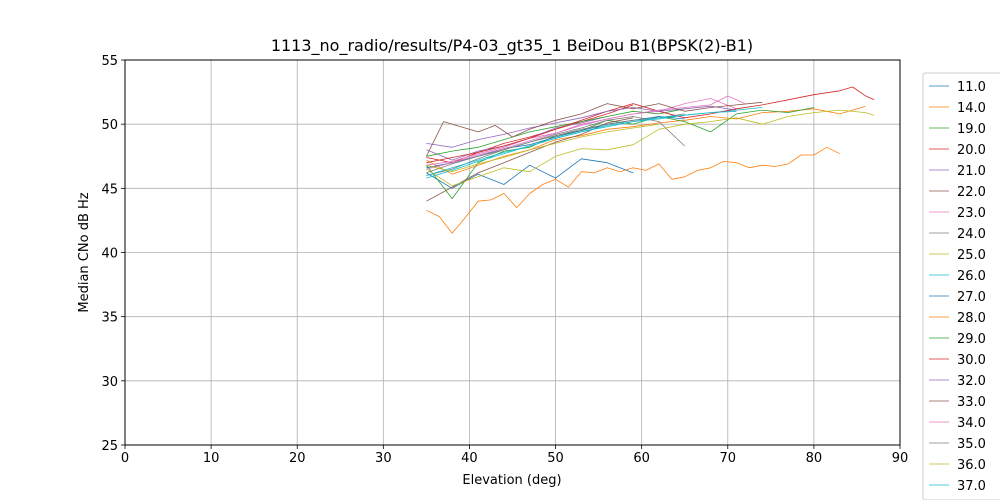 The height and width of the screenshot is (500, 1000). What do you see at coordinates (971, 87) in the screenshot?
I see `legend-entry: 11.0` at bounding box center [971, 87].